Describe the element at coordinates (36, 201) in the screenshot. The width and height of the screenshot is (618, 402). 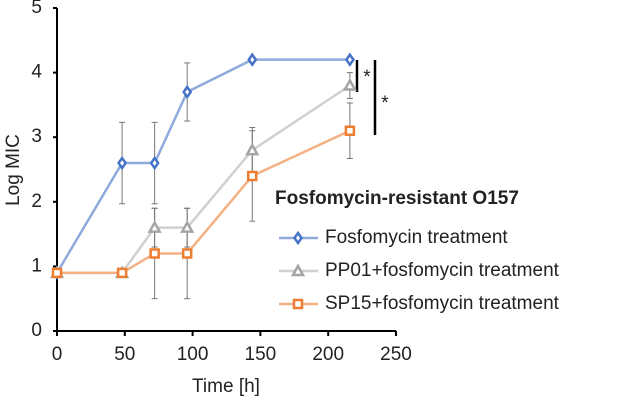
I see `y-tick-label: 2` at that location.